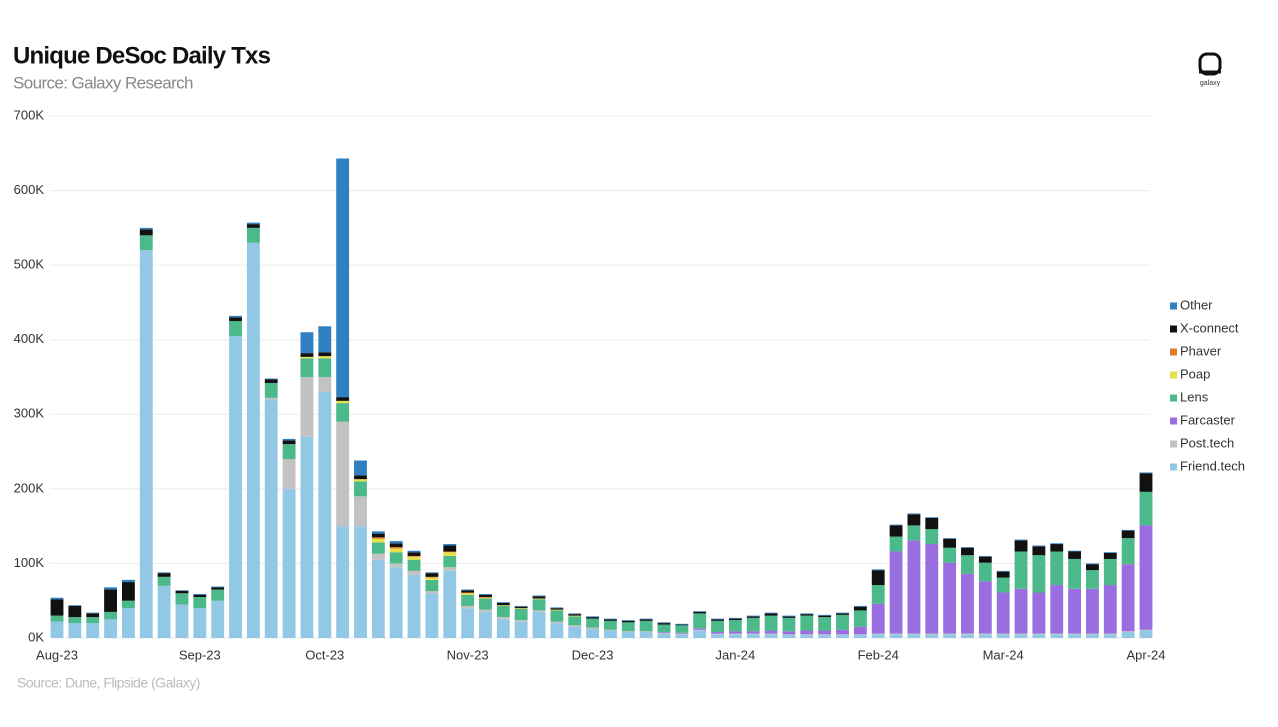 Image resolution: width=1278 pixels, height=727 pixels. What do you see at coordinates (878, 654) in the screenshot?
I see `x-tick-label: Feb-24` at bounding box center [878, 654].